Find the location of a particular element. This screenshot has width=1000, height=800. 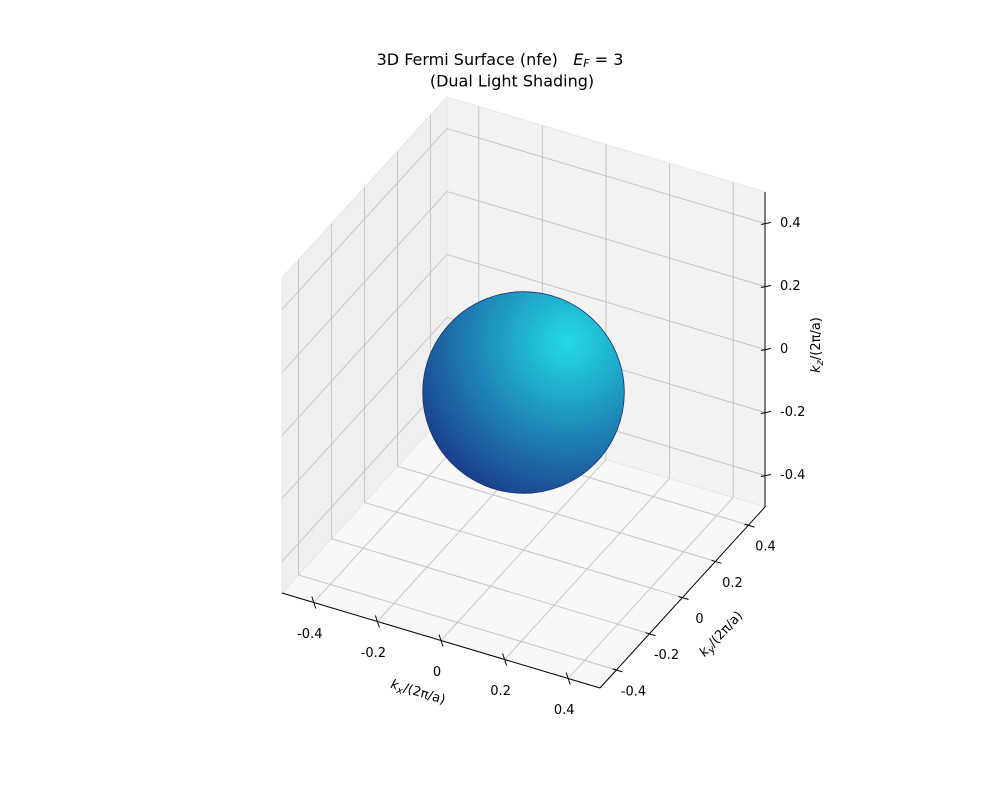

zlabel-axis-label: kz/(2π/a) is located at coordinates (818, 345).